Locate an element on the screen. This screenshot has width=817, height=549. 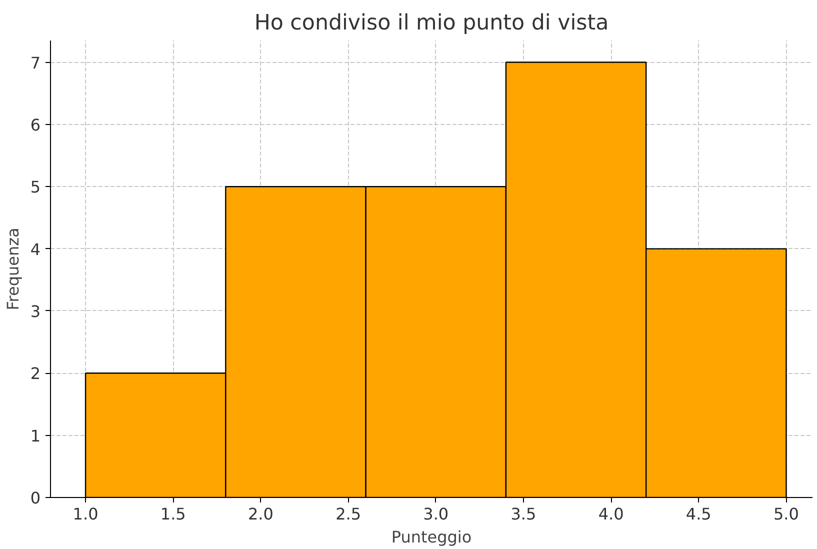
x-tick-label: 4.0 is located at coordinates (611, 514).